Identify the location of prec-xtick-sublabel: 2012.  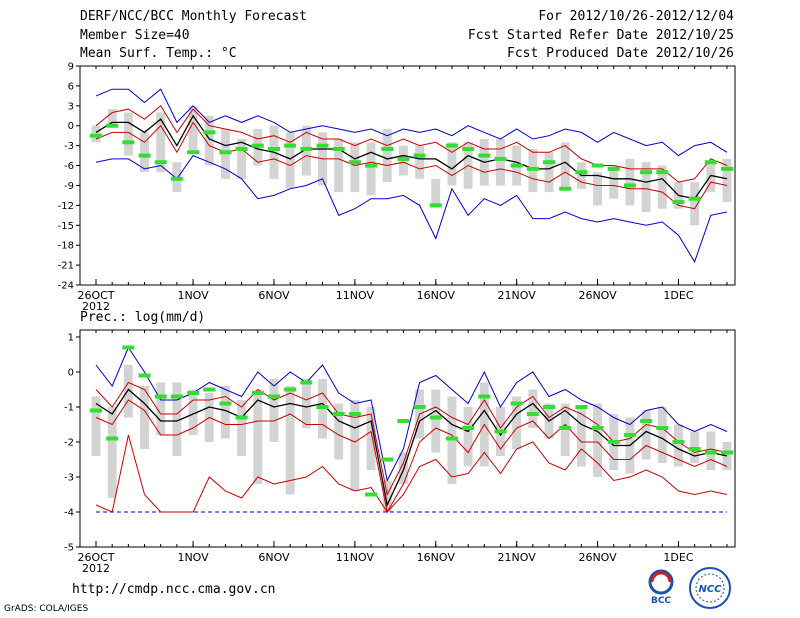
(96, 568).